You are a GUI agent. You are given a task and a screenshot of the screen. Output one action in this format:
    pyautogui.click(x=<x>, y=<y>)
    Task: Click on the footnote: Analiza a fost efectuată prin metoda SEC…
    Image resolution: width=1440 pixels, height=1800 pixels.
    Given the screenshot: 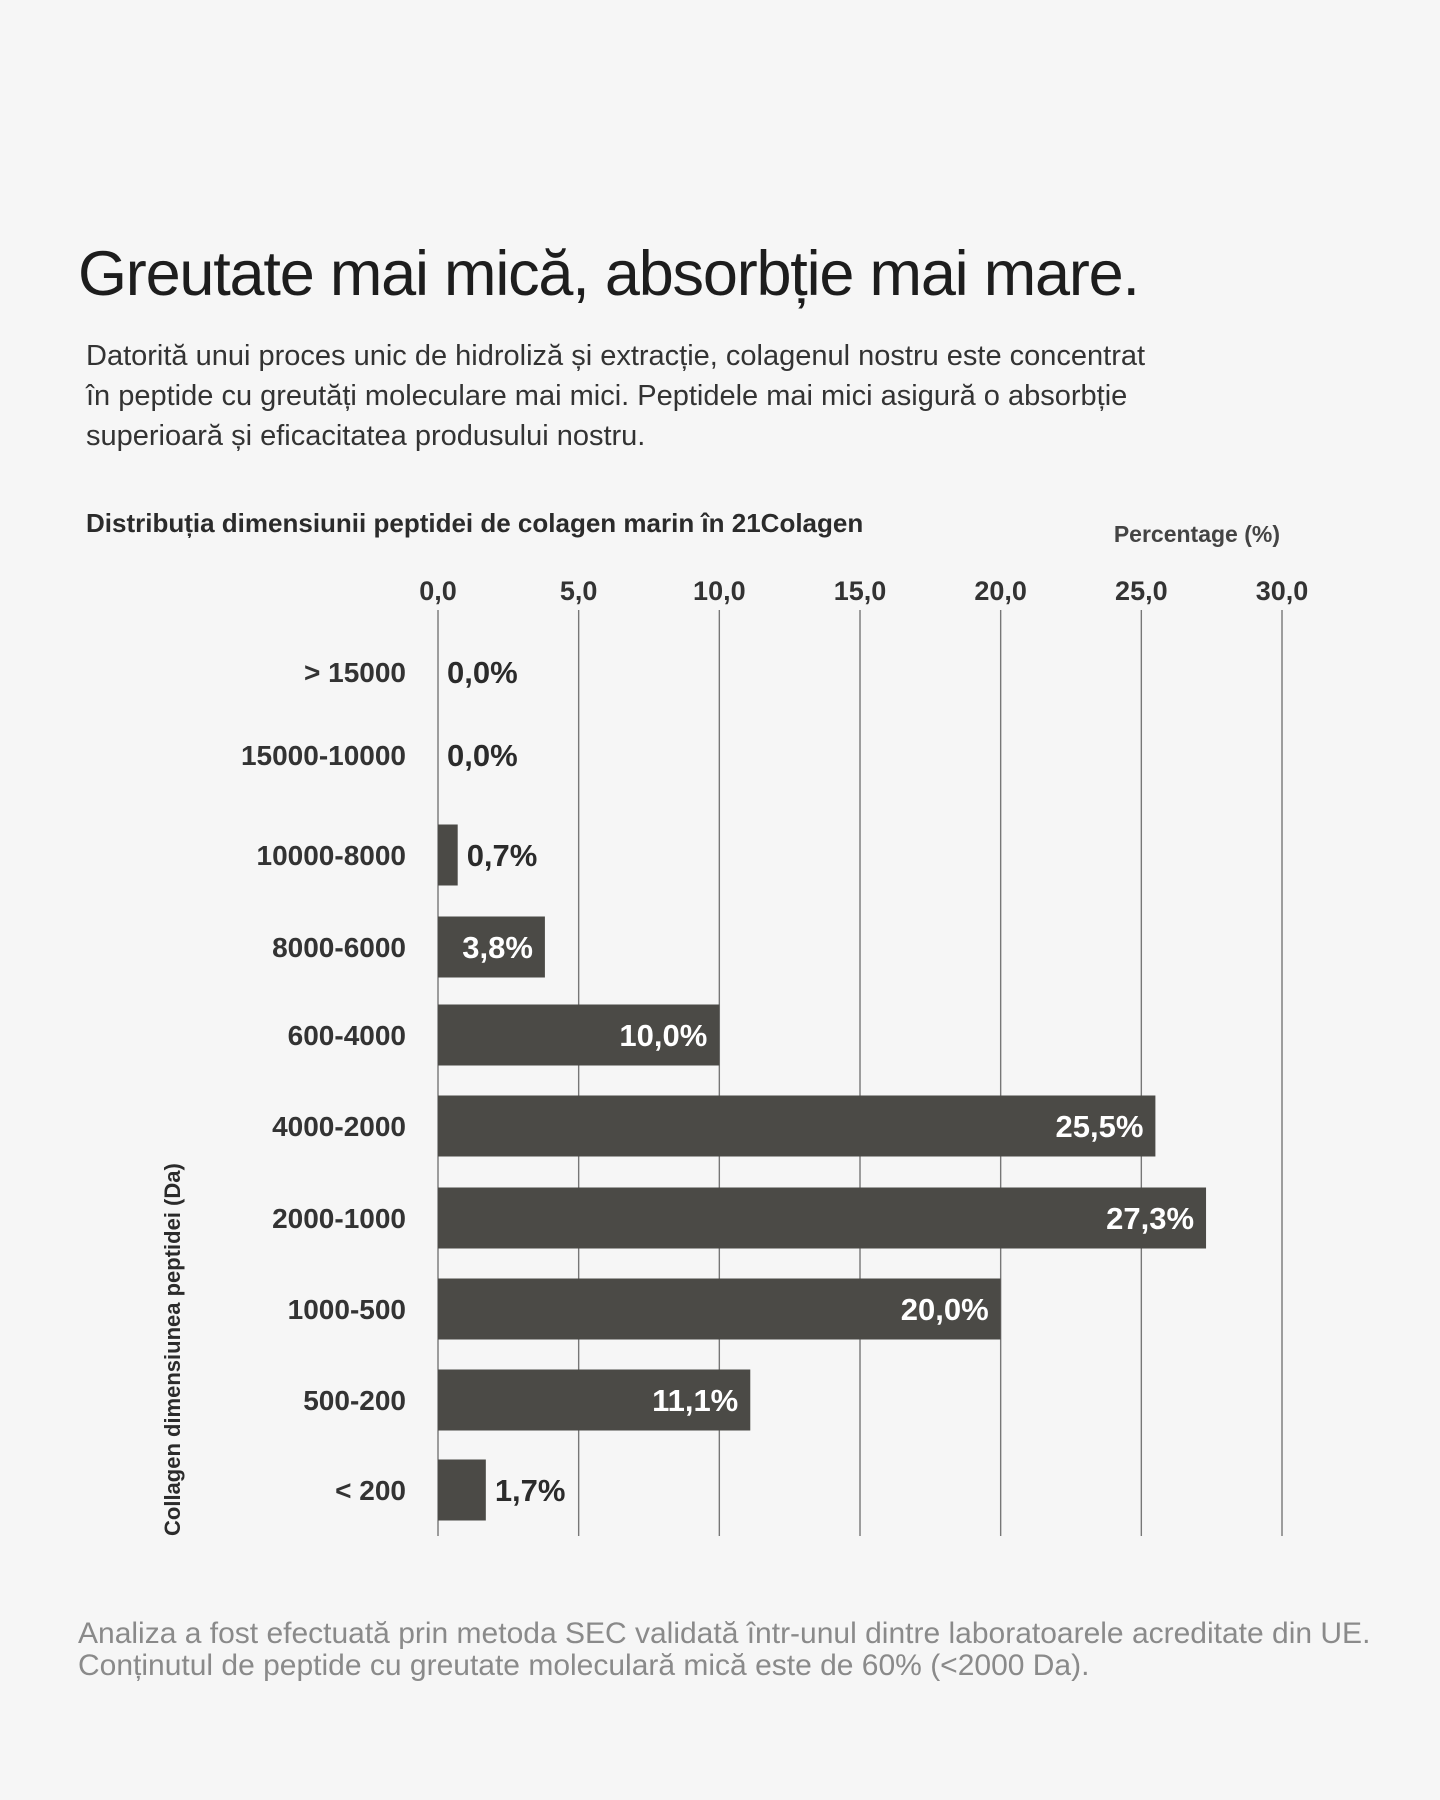 What is the action you would take?
    pyautogui.click(x=724, y=1649)
    